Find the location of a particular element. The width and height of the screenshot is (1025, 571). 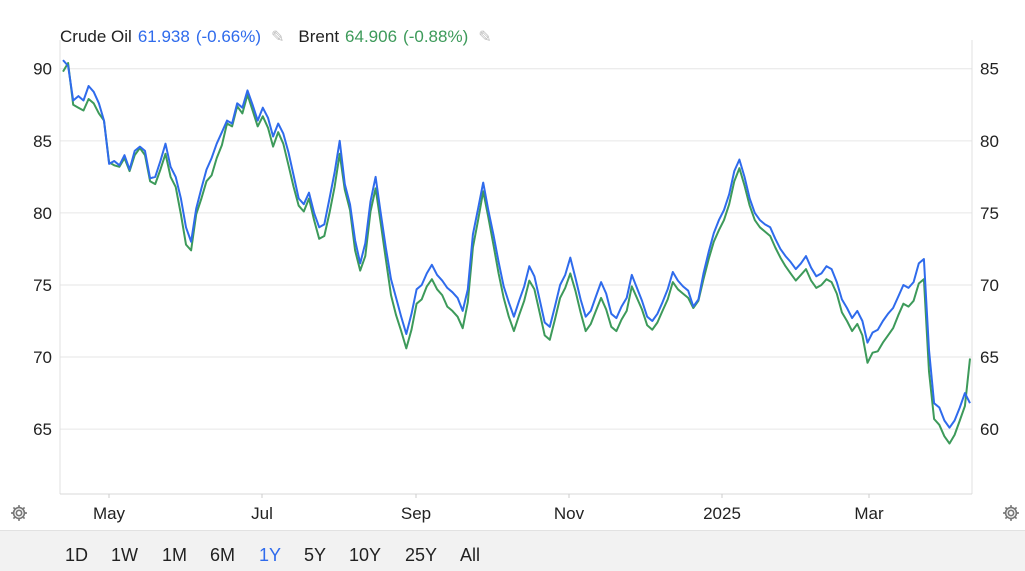

legend-crude-oil-name: Crude Oil is located at coordinates (96, 36).